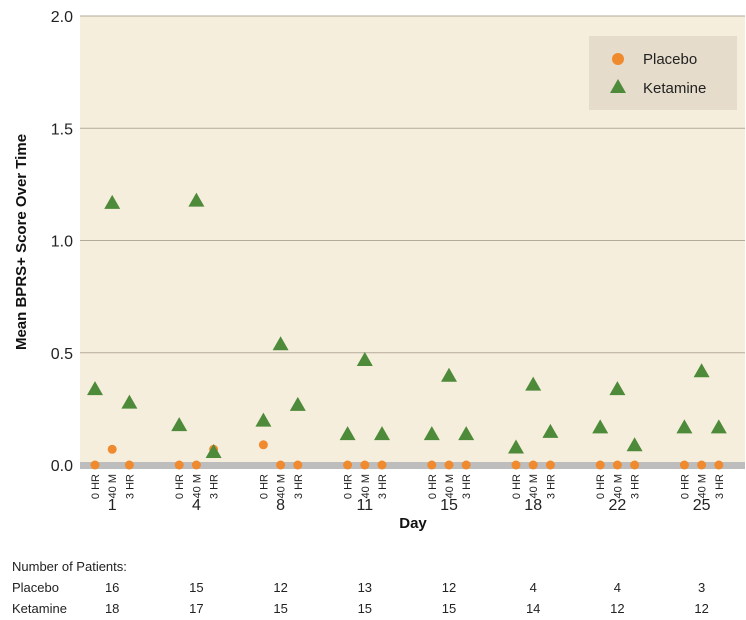  Describe the element at coordinates (364, 505) in the screenshot. I see `day-label: 11` at that location.